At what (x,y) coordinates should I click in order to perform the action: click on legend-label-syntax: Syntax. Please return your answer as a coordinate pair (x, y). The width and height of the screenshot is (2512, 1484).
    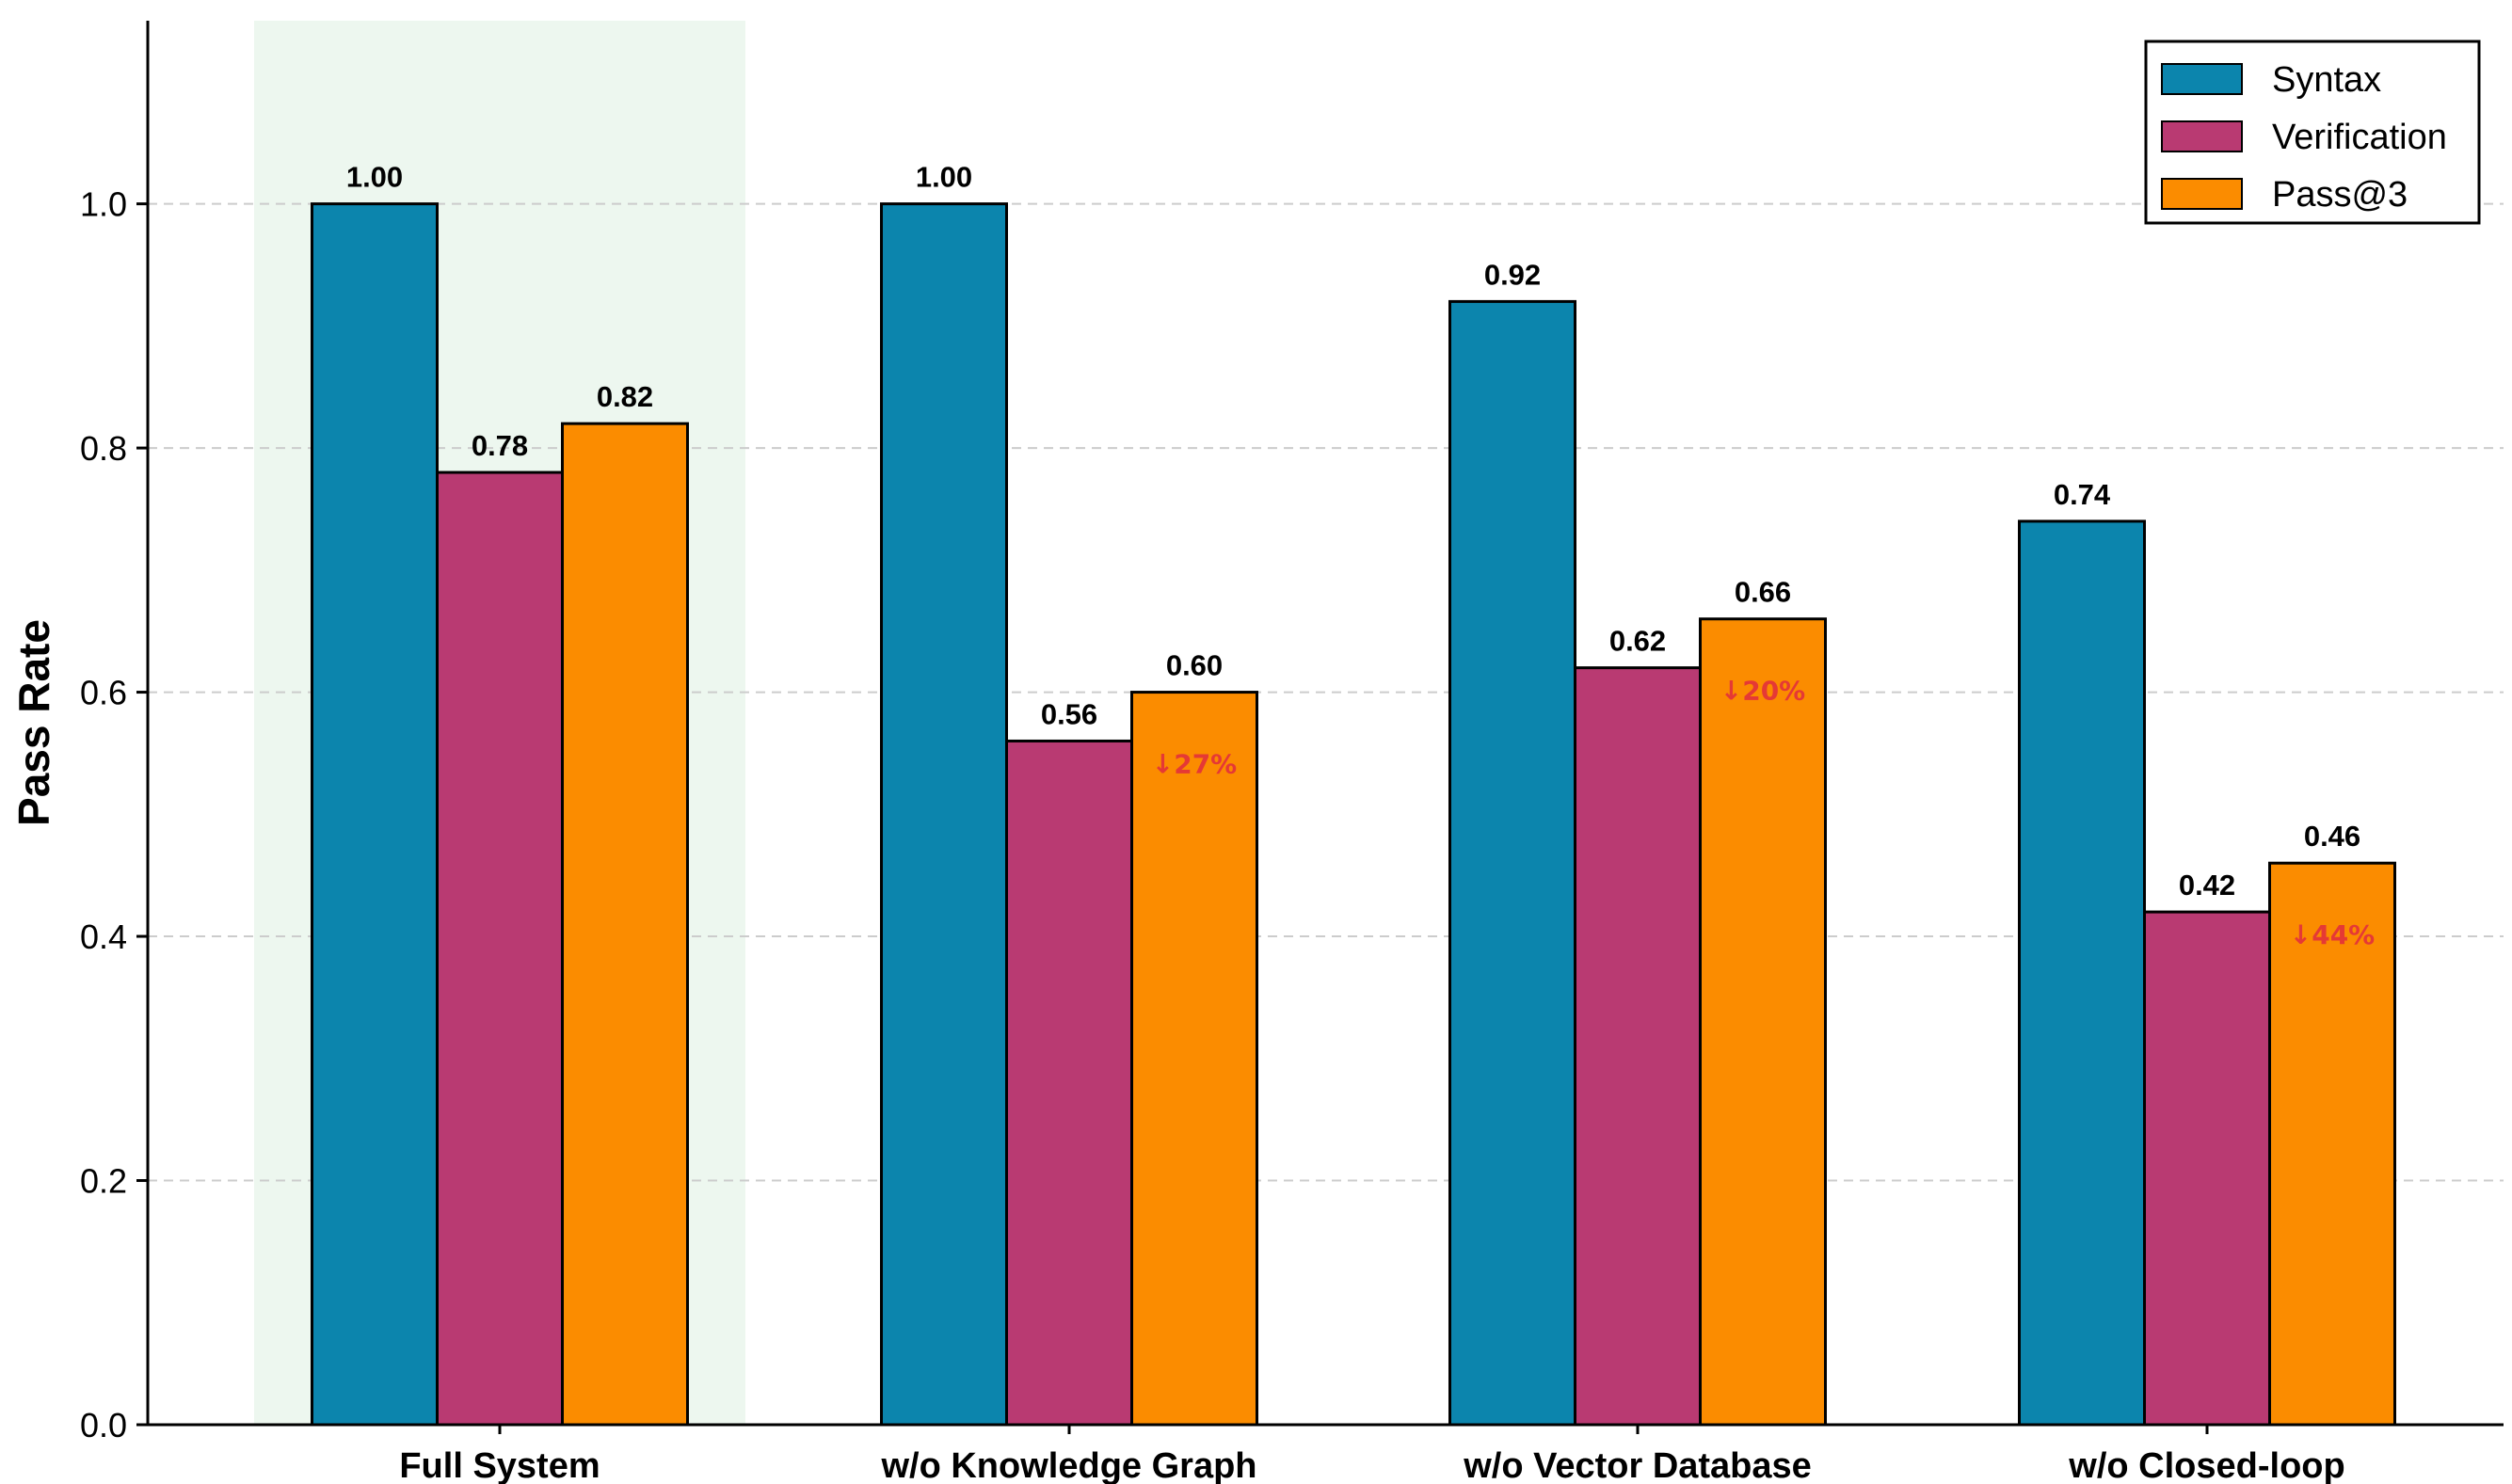
    Looking at the image, I should click on (2326, 80).